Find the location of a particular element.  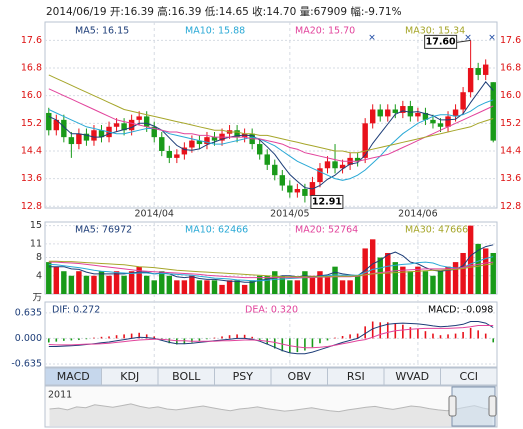

tab-label: BOLL is located at coordinates (186, 376).